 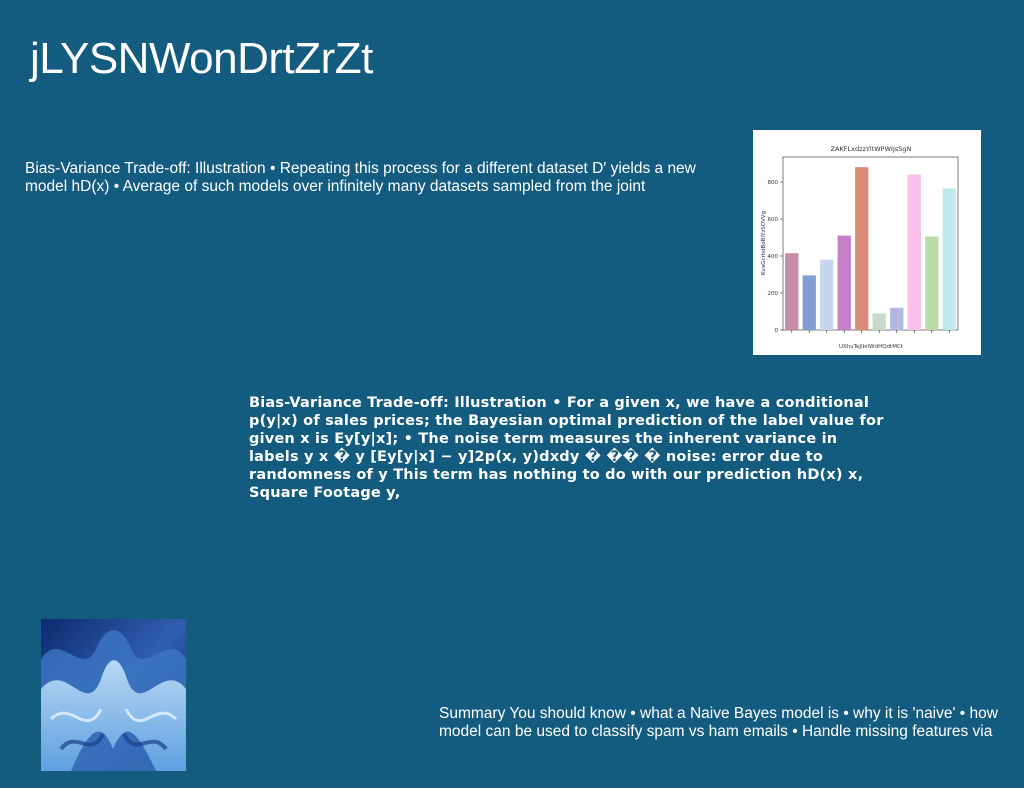 I want to click on slide-title: jLYSNWonDrtZrZt, so click(x=201, y=58).